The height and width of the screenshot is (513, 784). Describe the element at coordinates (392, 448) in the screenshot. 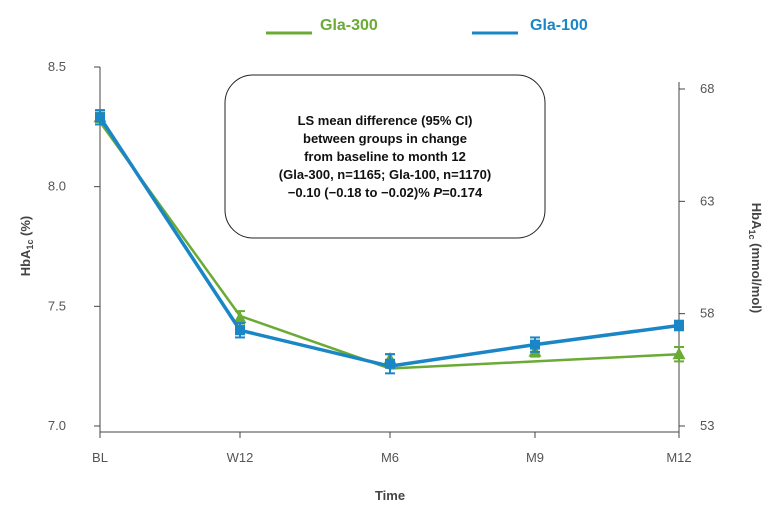

I see `x-ticks: BL W12 M6 M9 M12` at that location.